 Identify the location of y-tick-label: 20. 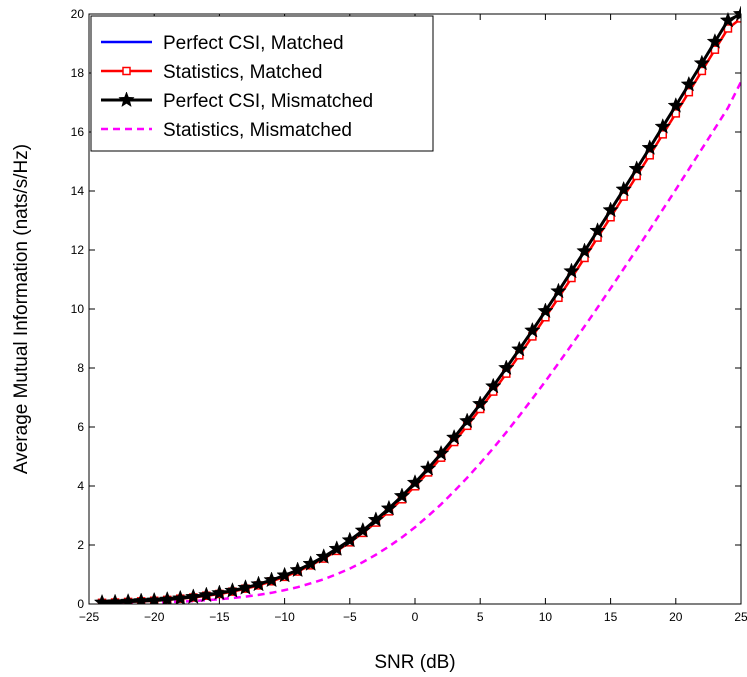
(78, 14).